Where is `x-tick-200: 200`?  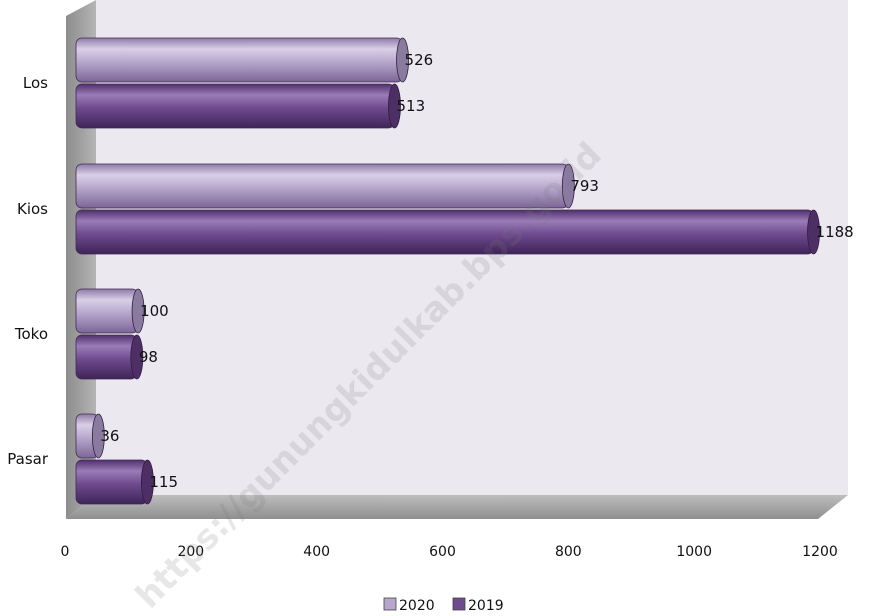
x-tick-200: 200 is located at coordinates (190, 552).